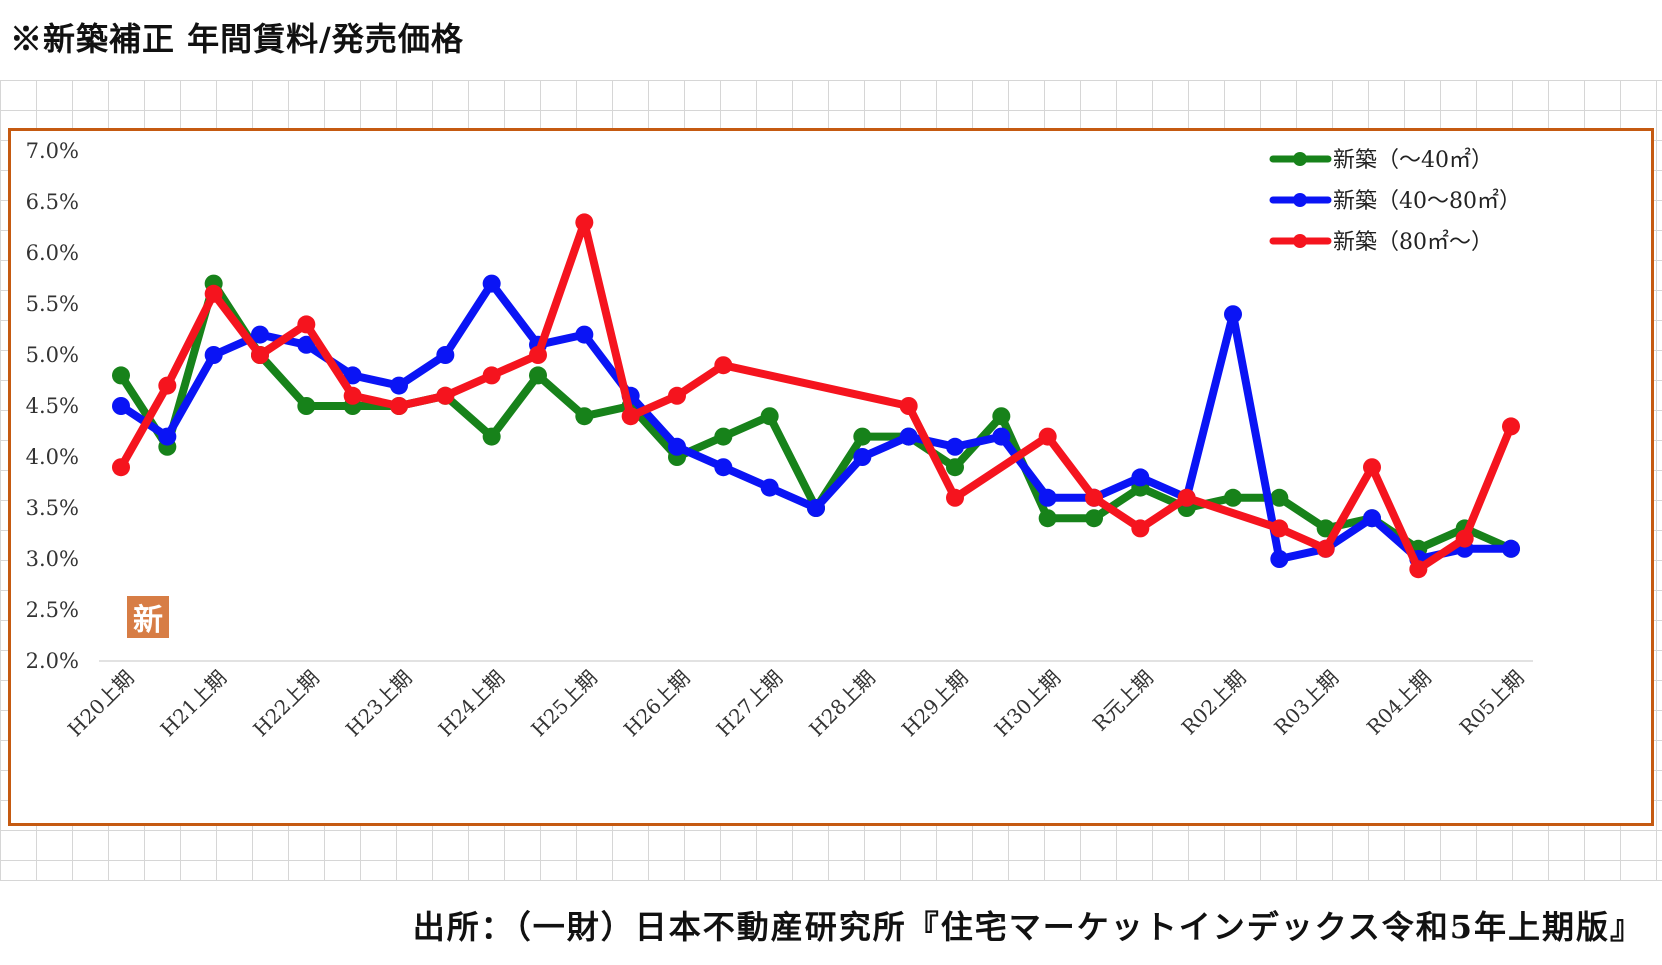 This screenshot has width=1662, height=965. What do you see at coordinates (52, 406) in the screenshot?
I see `y-tick-label: 4.5%` at bounding box center [52, 406].